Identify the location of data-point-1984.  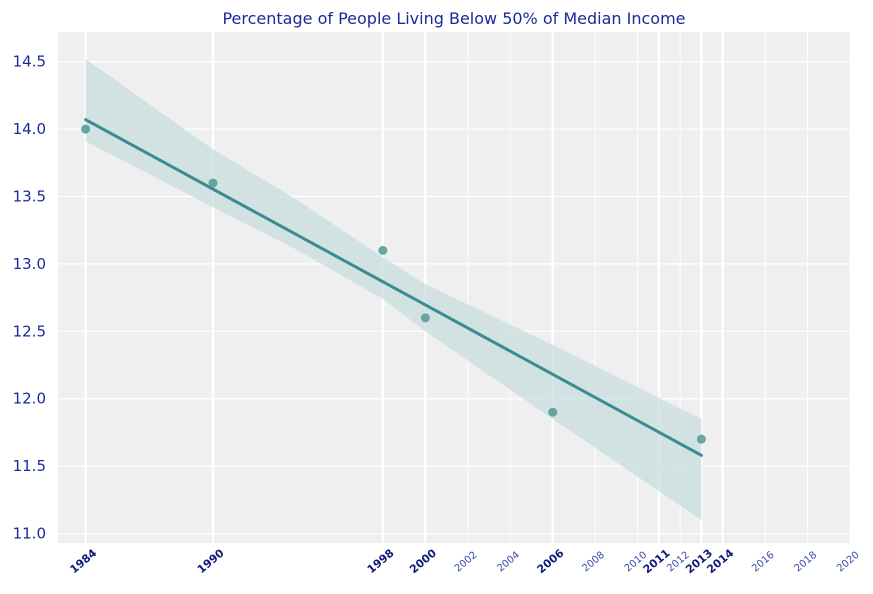
(86, 129).